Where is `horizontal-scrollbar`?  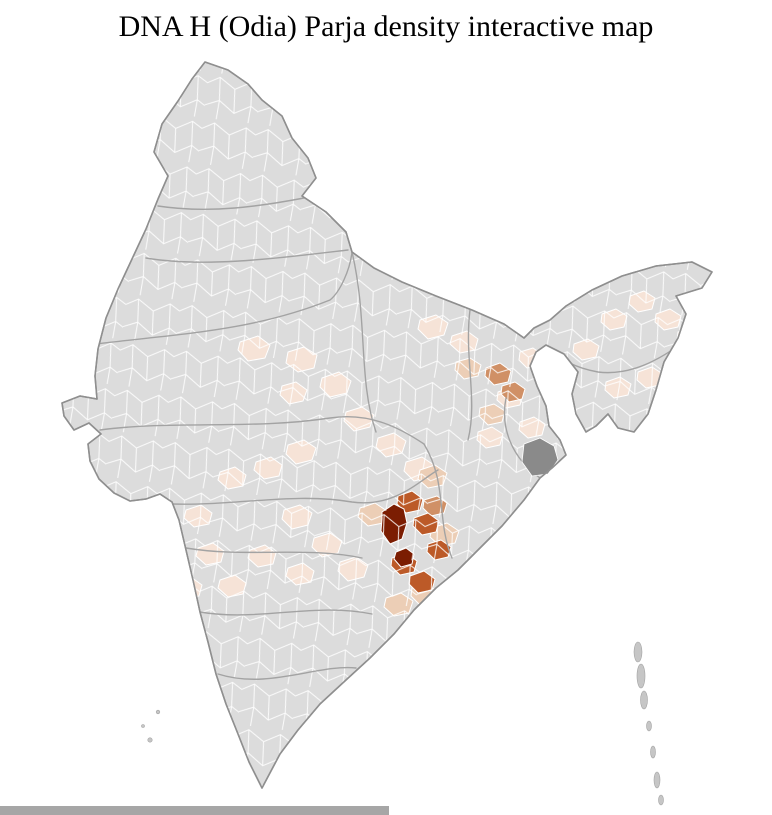
horizontal-scrollbar is located at coordinates (194, 810).